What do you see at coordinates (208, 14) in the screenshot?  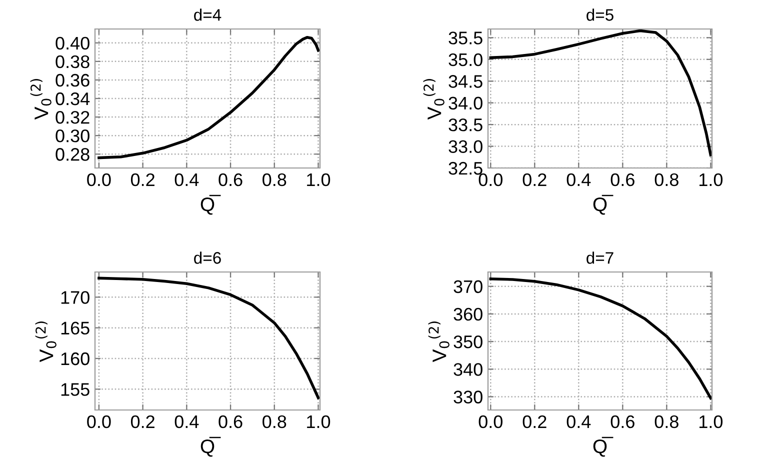 I see `chart-title: d=4` at bounding box center [208, 14].